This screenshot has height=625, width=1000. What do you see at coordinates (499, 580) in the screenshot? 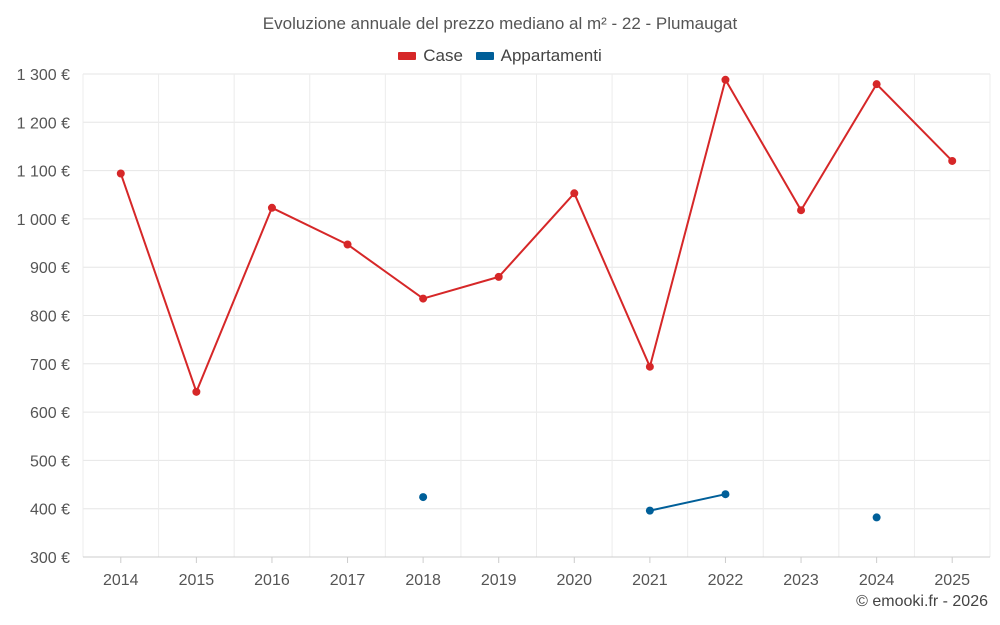
I see `x-tick-label: 2019` at bounding box center [499, 580].